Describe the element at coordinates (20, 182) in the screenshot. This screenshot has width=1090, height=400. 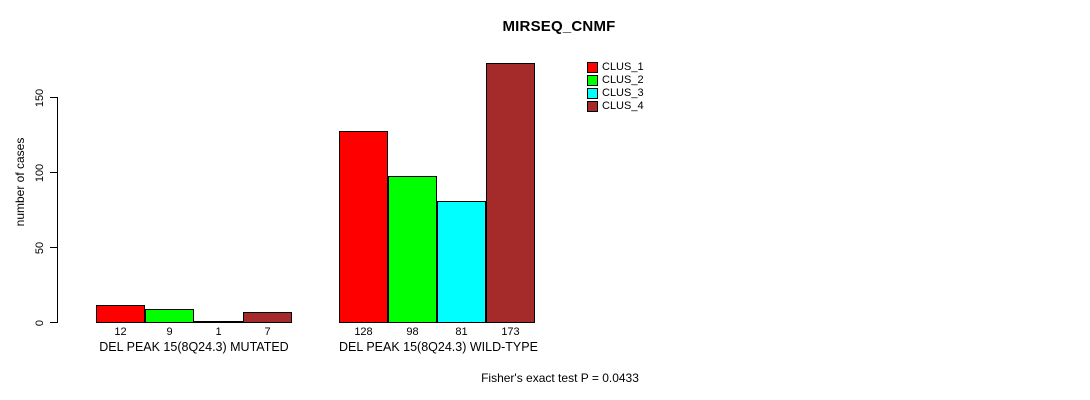
I see `y-axis-label: number of cases` at that location.